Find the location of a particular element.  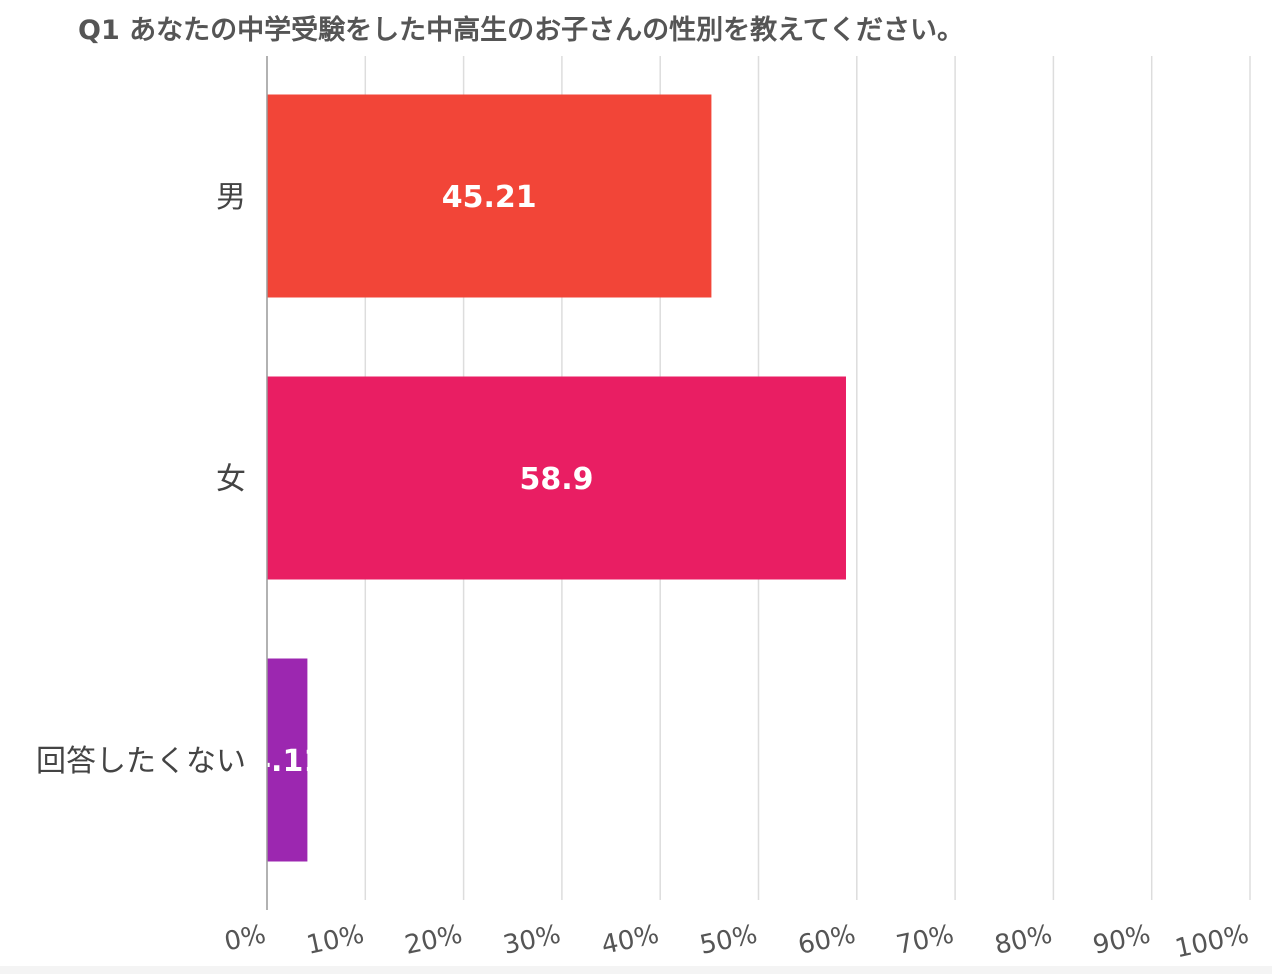

data-label-2: 4.11 is located at coordinates (287, 761).